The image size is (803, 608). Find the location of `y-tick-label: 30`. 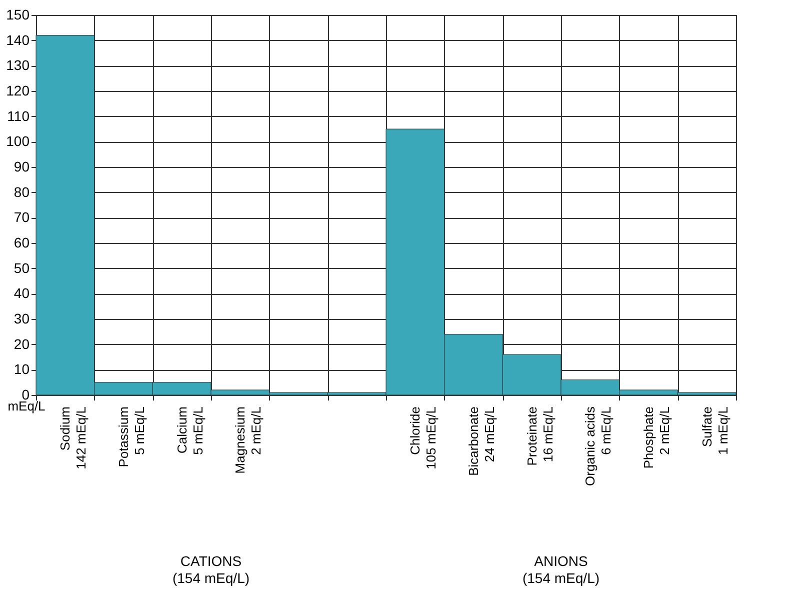

y-tick-label: 30 is located at coordinates (22, 318).